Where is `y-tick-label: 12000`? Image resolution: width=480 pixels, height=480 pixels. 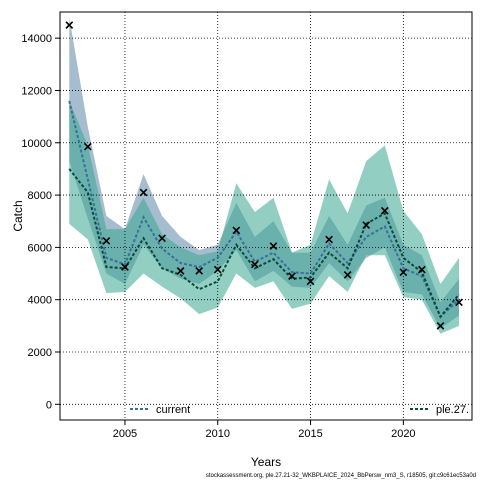 y-tick-label: 12000 is located at coordinates (36, 91).